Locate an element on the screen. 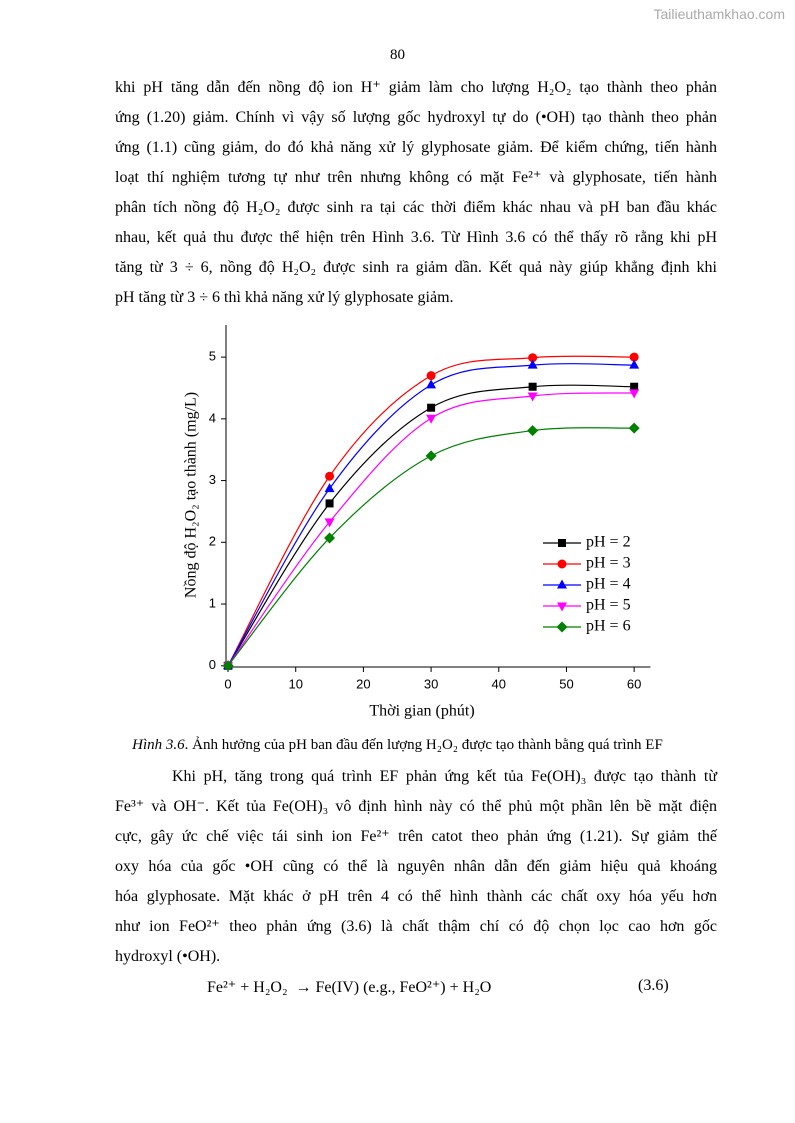 The height and width of the screenshot is (1123, 795). x-tick-label: 60 is located at coordinates (634, 683).